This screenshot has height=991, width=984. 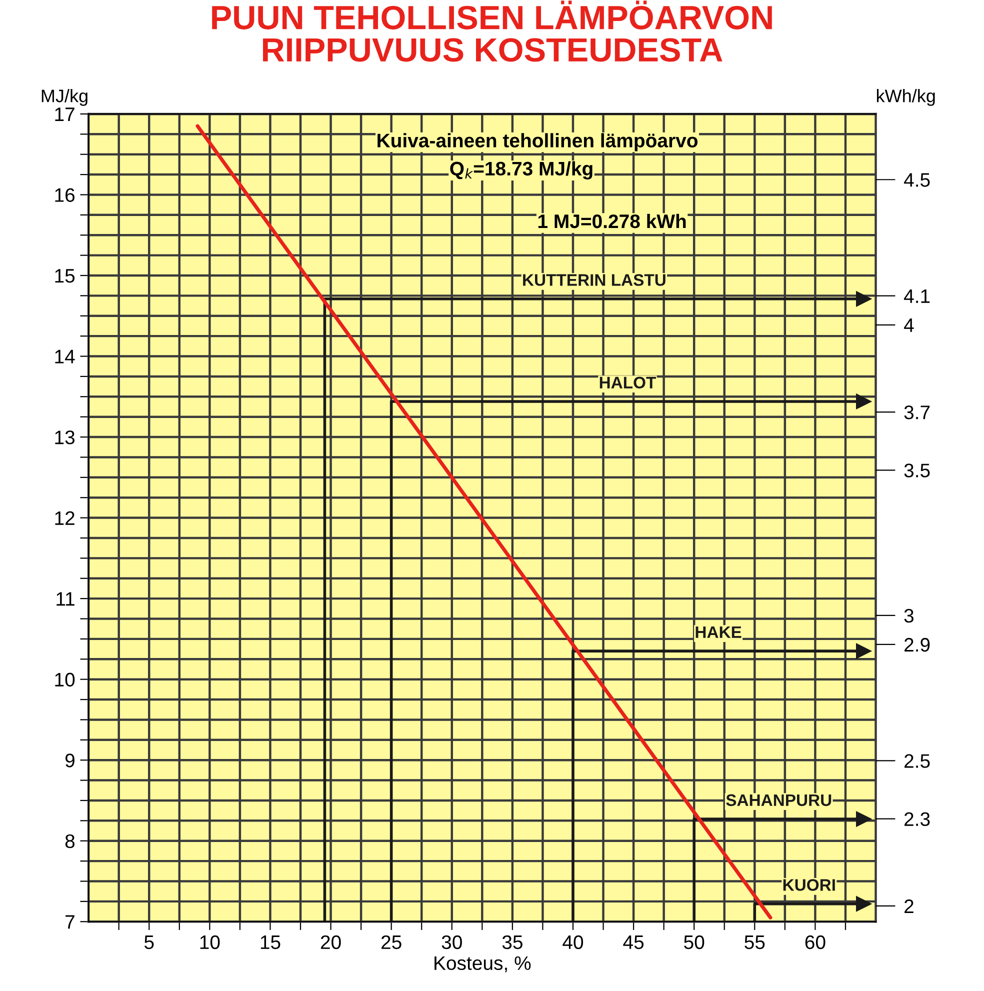 What do you see at coordinates (64, 518) in the screenshot?
I see `y-tick-label: 12` at bounding box center [64, 518].